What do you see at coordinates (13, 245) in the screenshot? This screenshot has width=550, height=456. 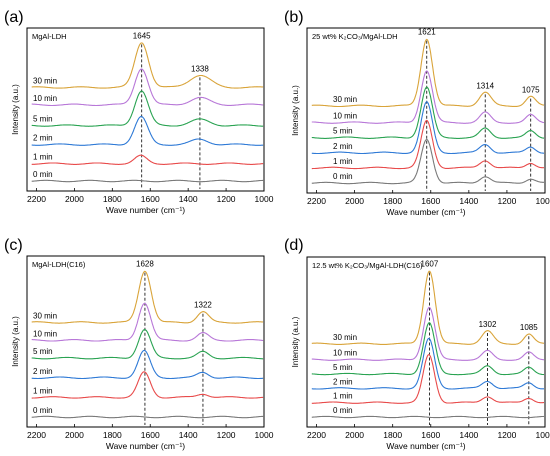 I see `panel-label: (c)` at bounding box center [13, 245].